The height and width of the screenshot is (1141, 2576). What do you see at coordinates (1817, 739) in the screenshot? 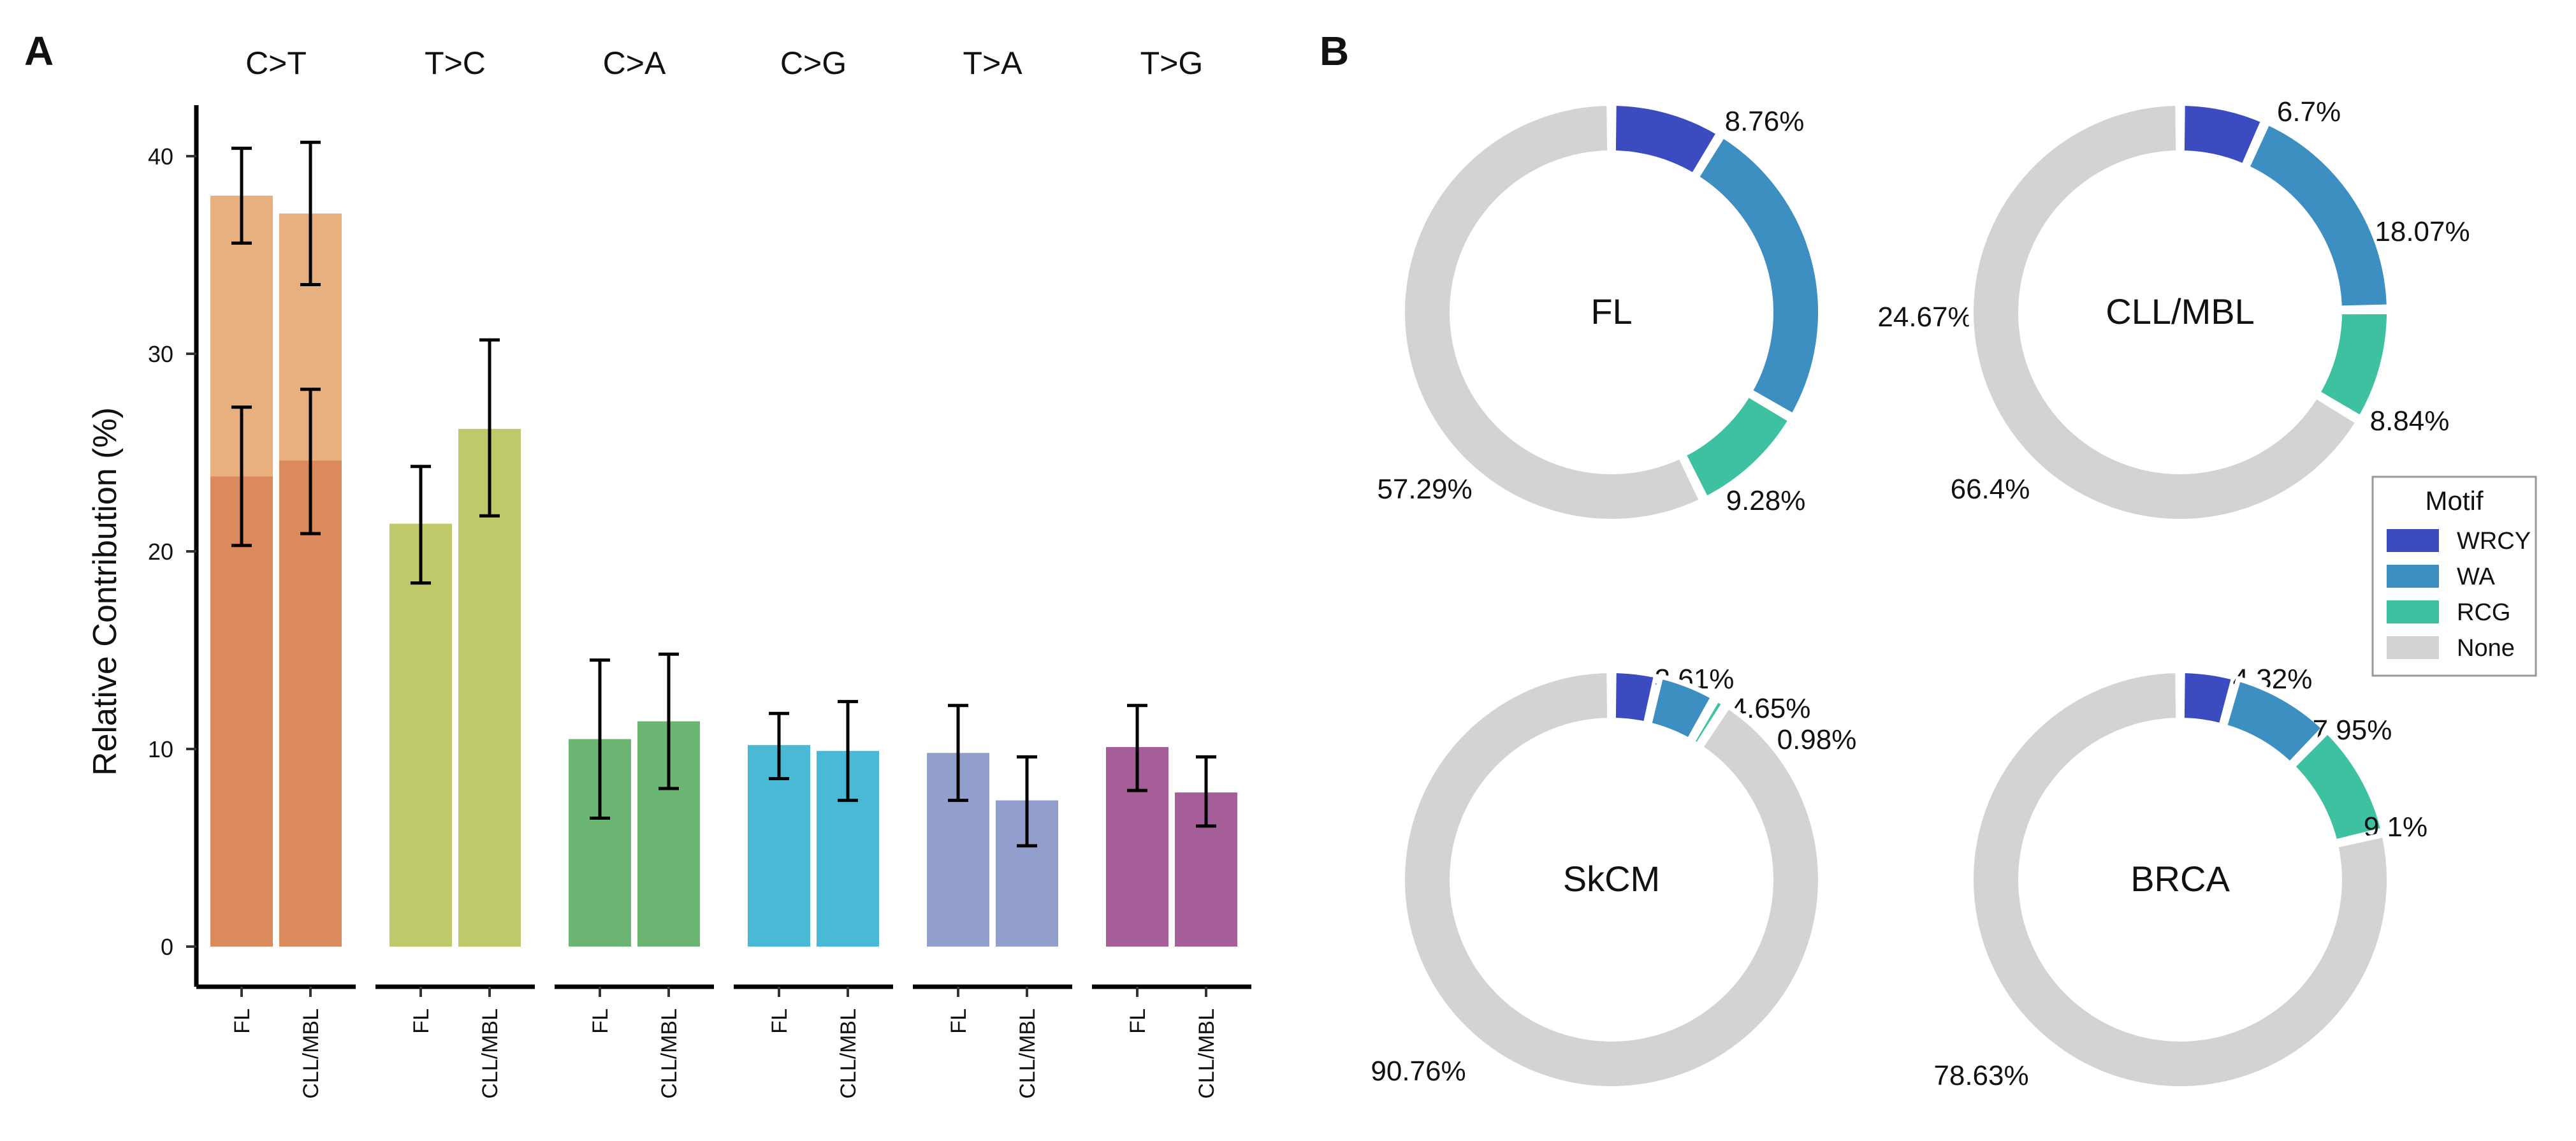
I see `slice-label: 0.98%` at bounding box center [1817, 739].